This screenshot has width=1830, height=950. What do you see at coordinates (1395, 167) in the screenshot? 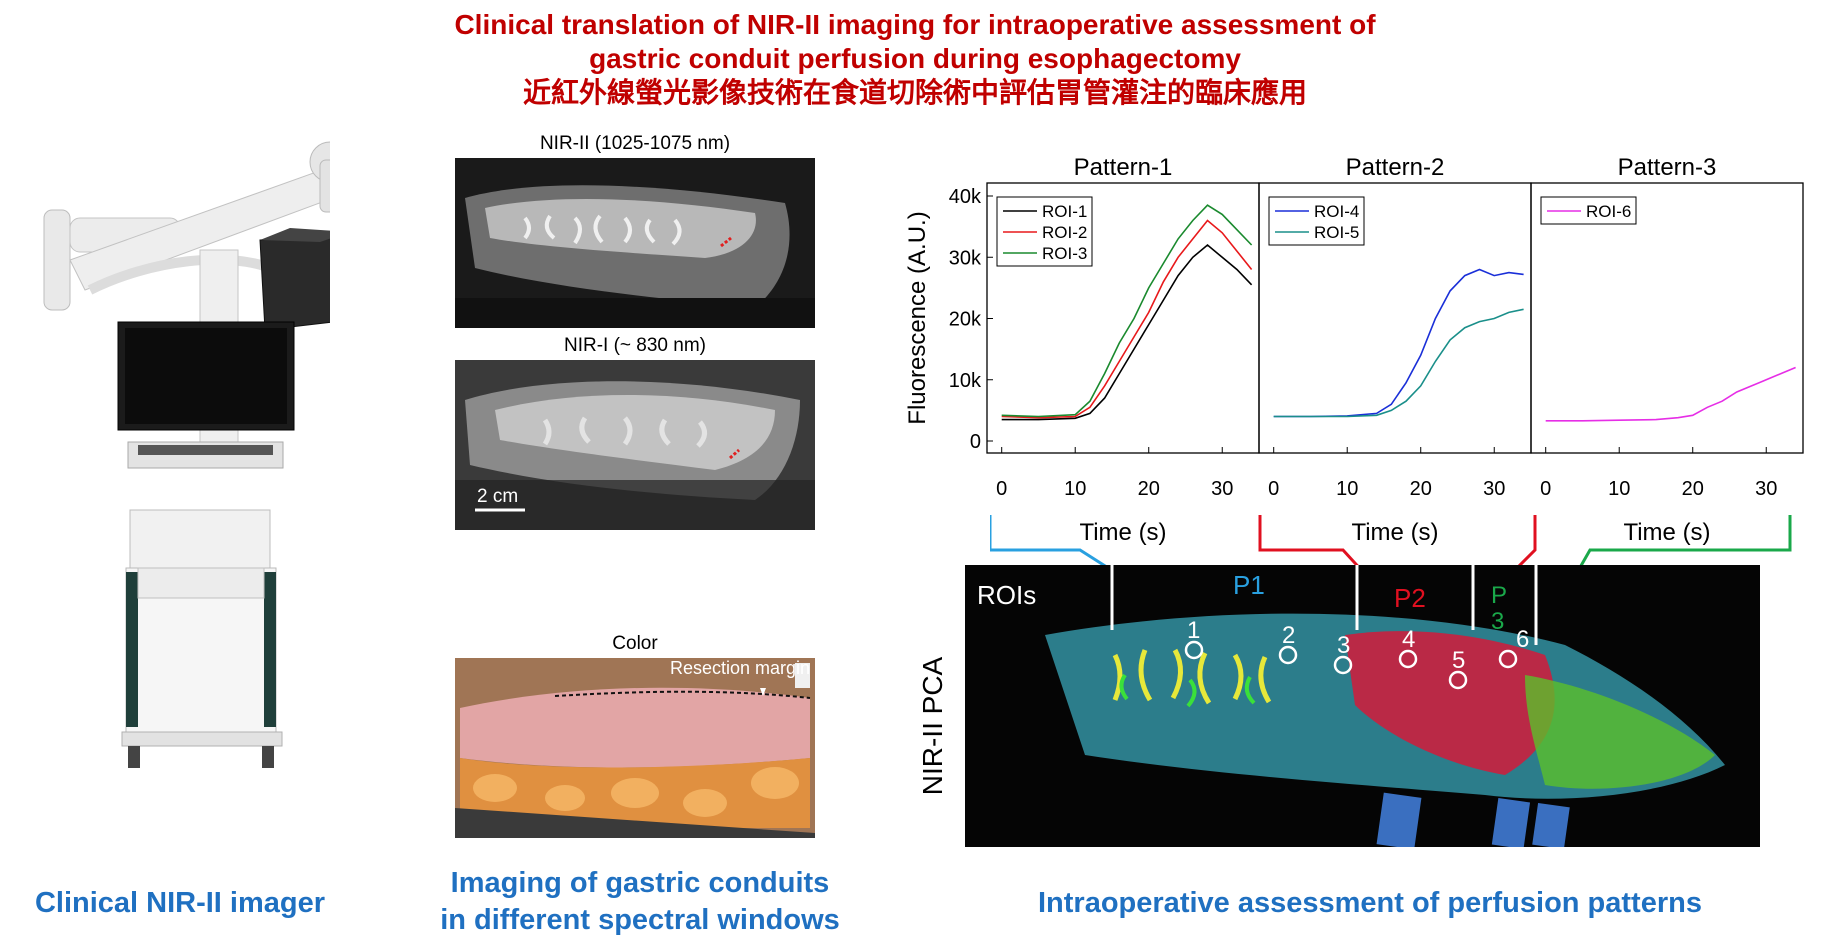
I see `chart-title: Pattern-2` at bounding box center [1395, 167].